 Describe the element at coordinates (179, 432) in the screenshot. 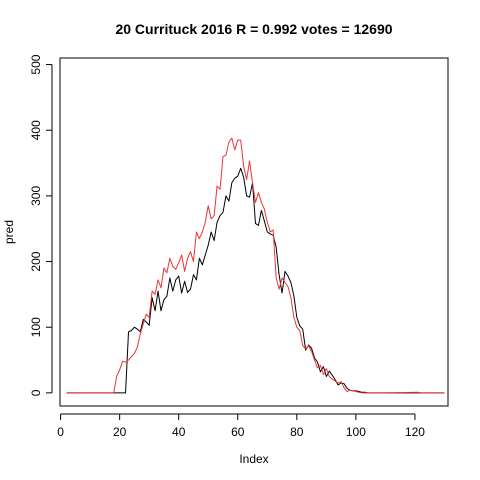

I see `x-tick-label: 40` at that location.